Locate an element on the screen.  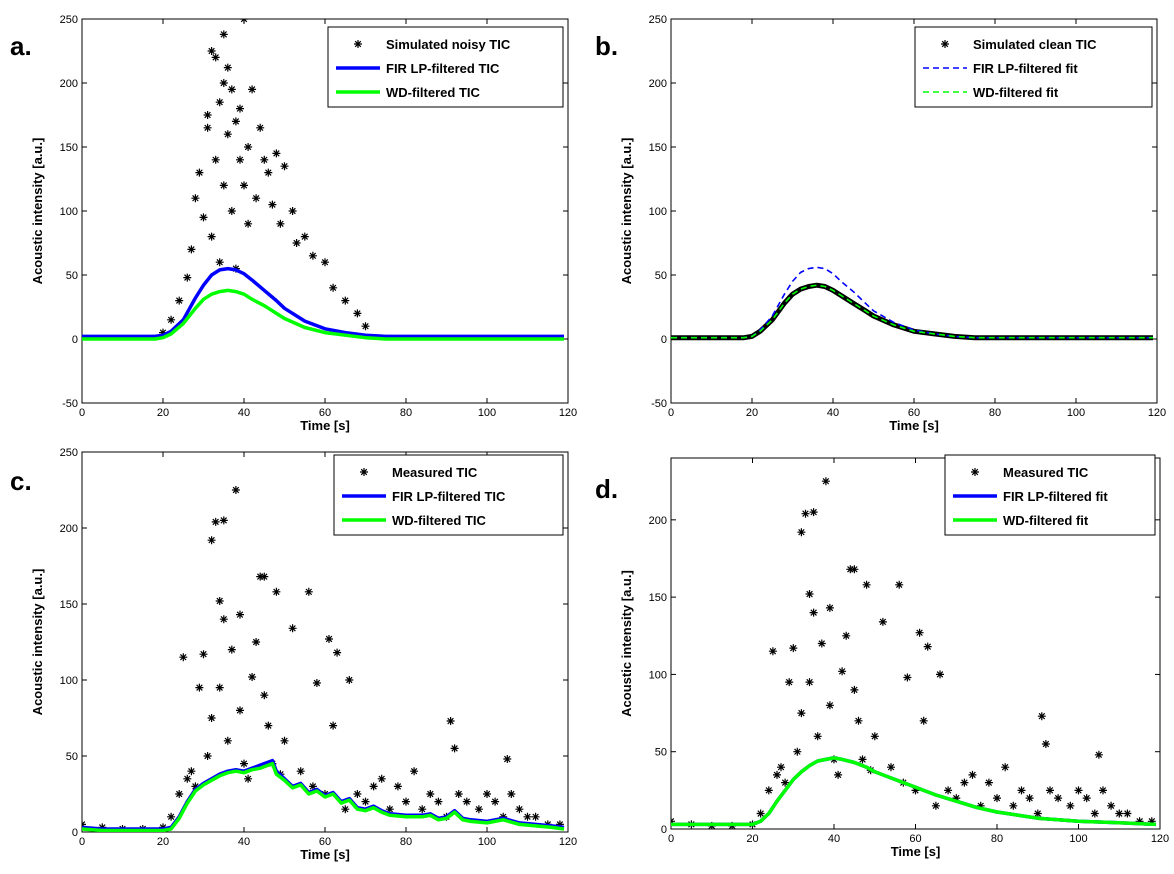
y-tick-label: 200 is located at coordinates (658, 521).